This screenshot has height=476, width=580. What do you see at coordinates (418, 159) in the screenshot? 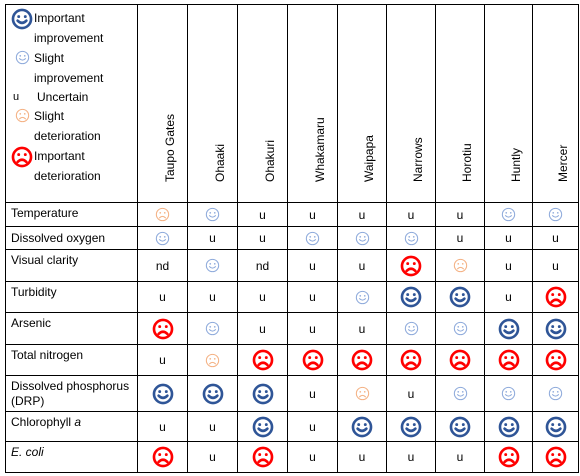
I see `site-name: Narrows` at bounding box center [418, 159].